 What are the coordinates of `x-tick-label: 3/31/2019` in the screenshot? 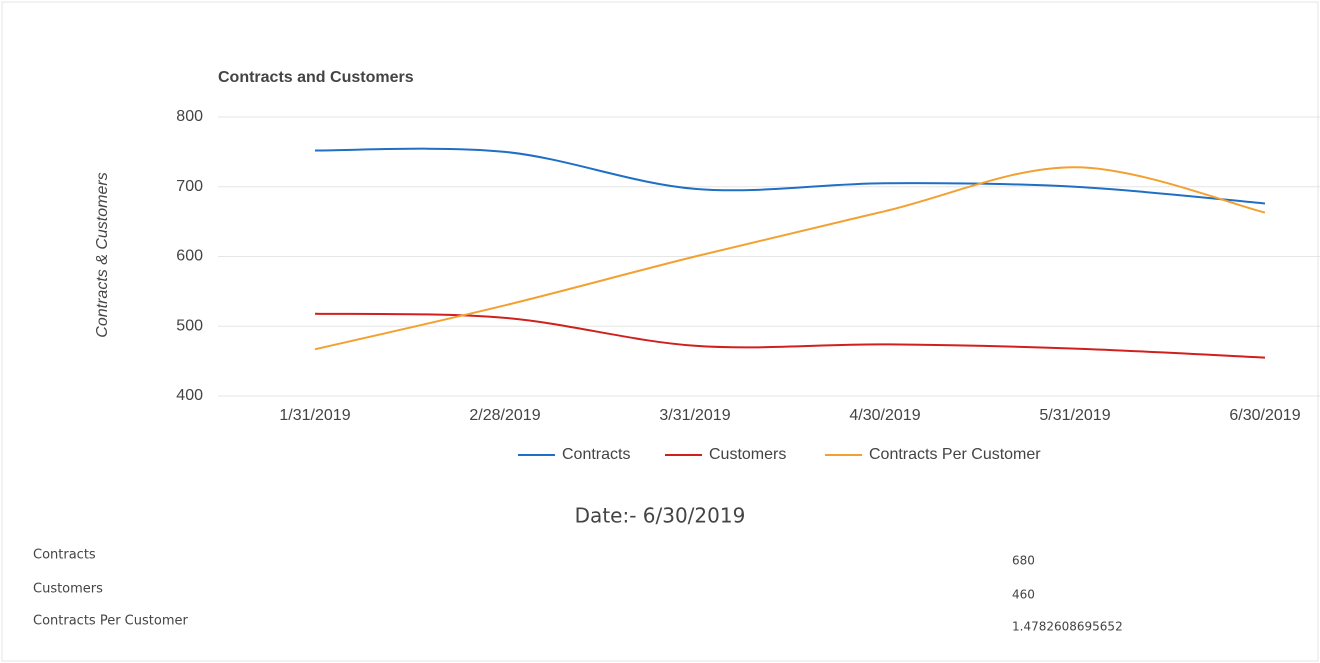 It's located at (694, 415).